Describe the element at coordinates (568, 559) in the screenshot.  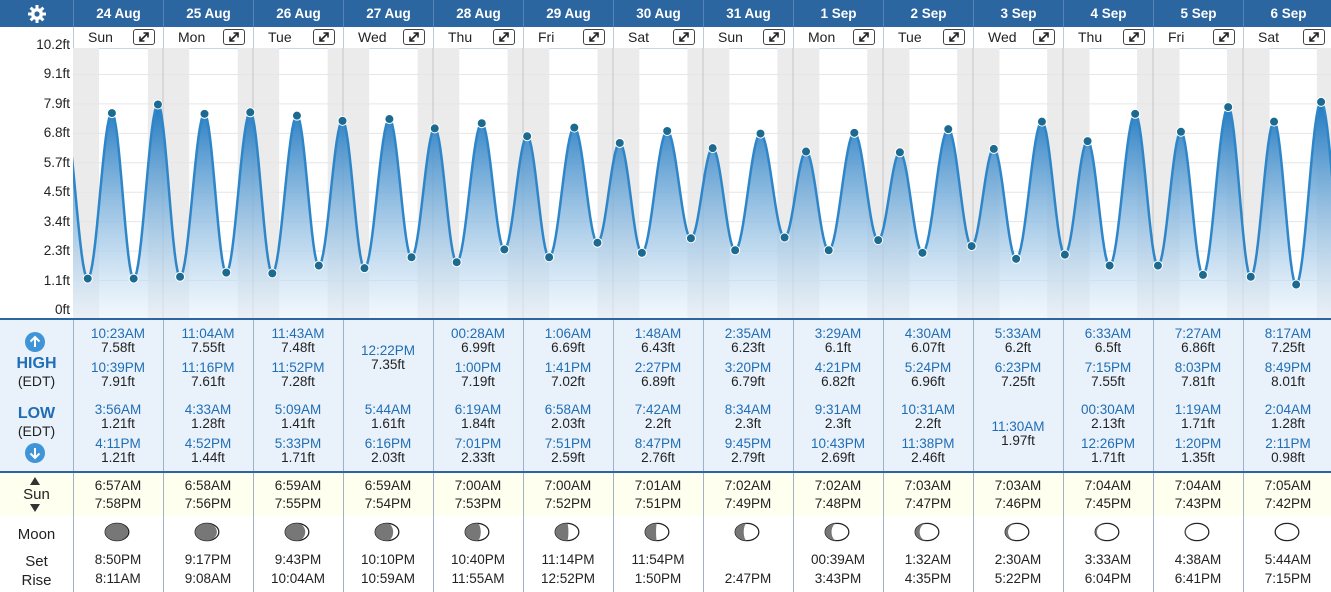
I see `moonset-time: 11:14PM` at that location.